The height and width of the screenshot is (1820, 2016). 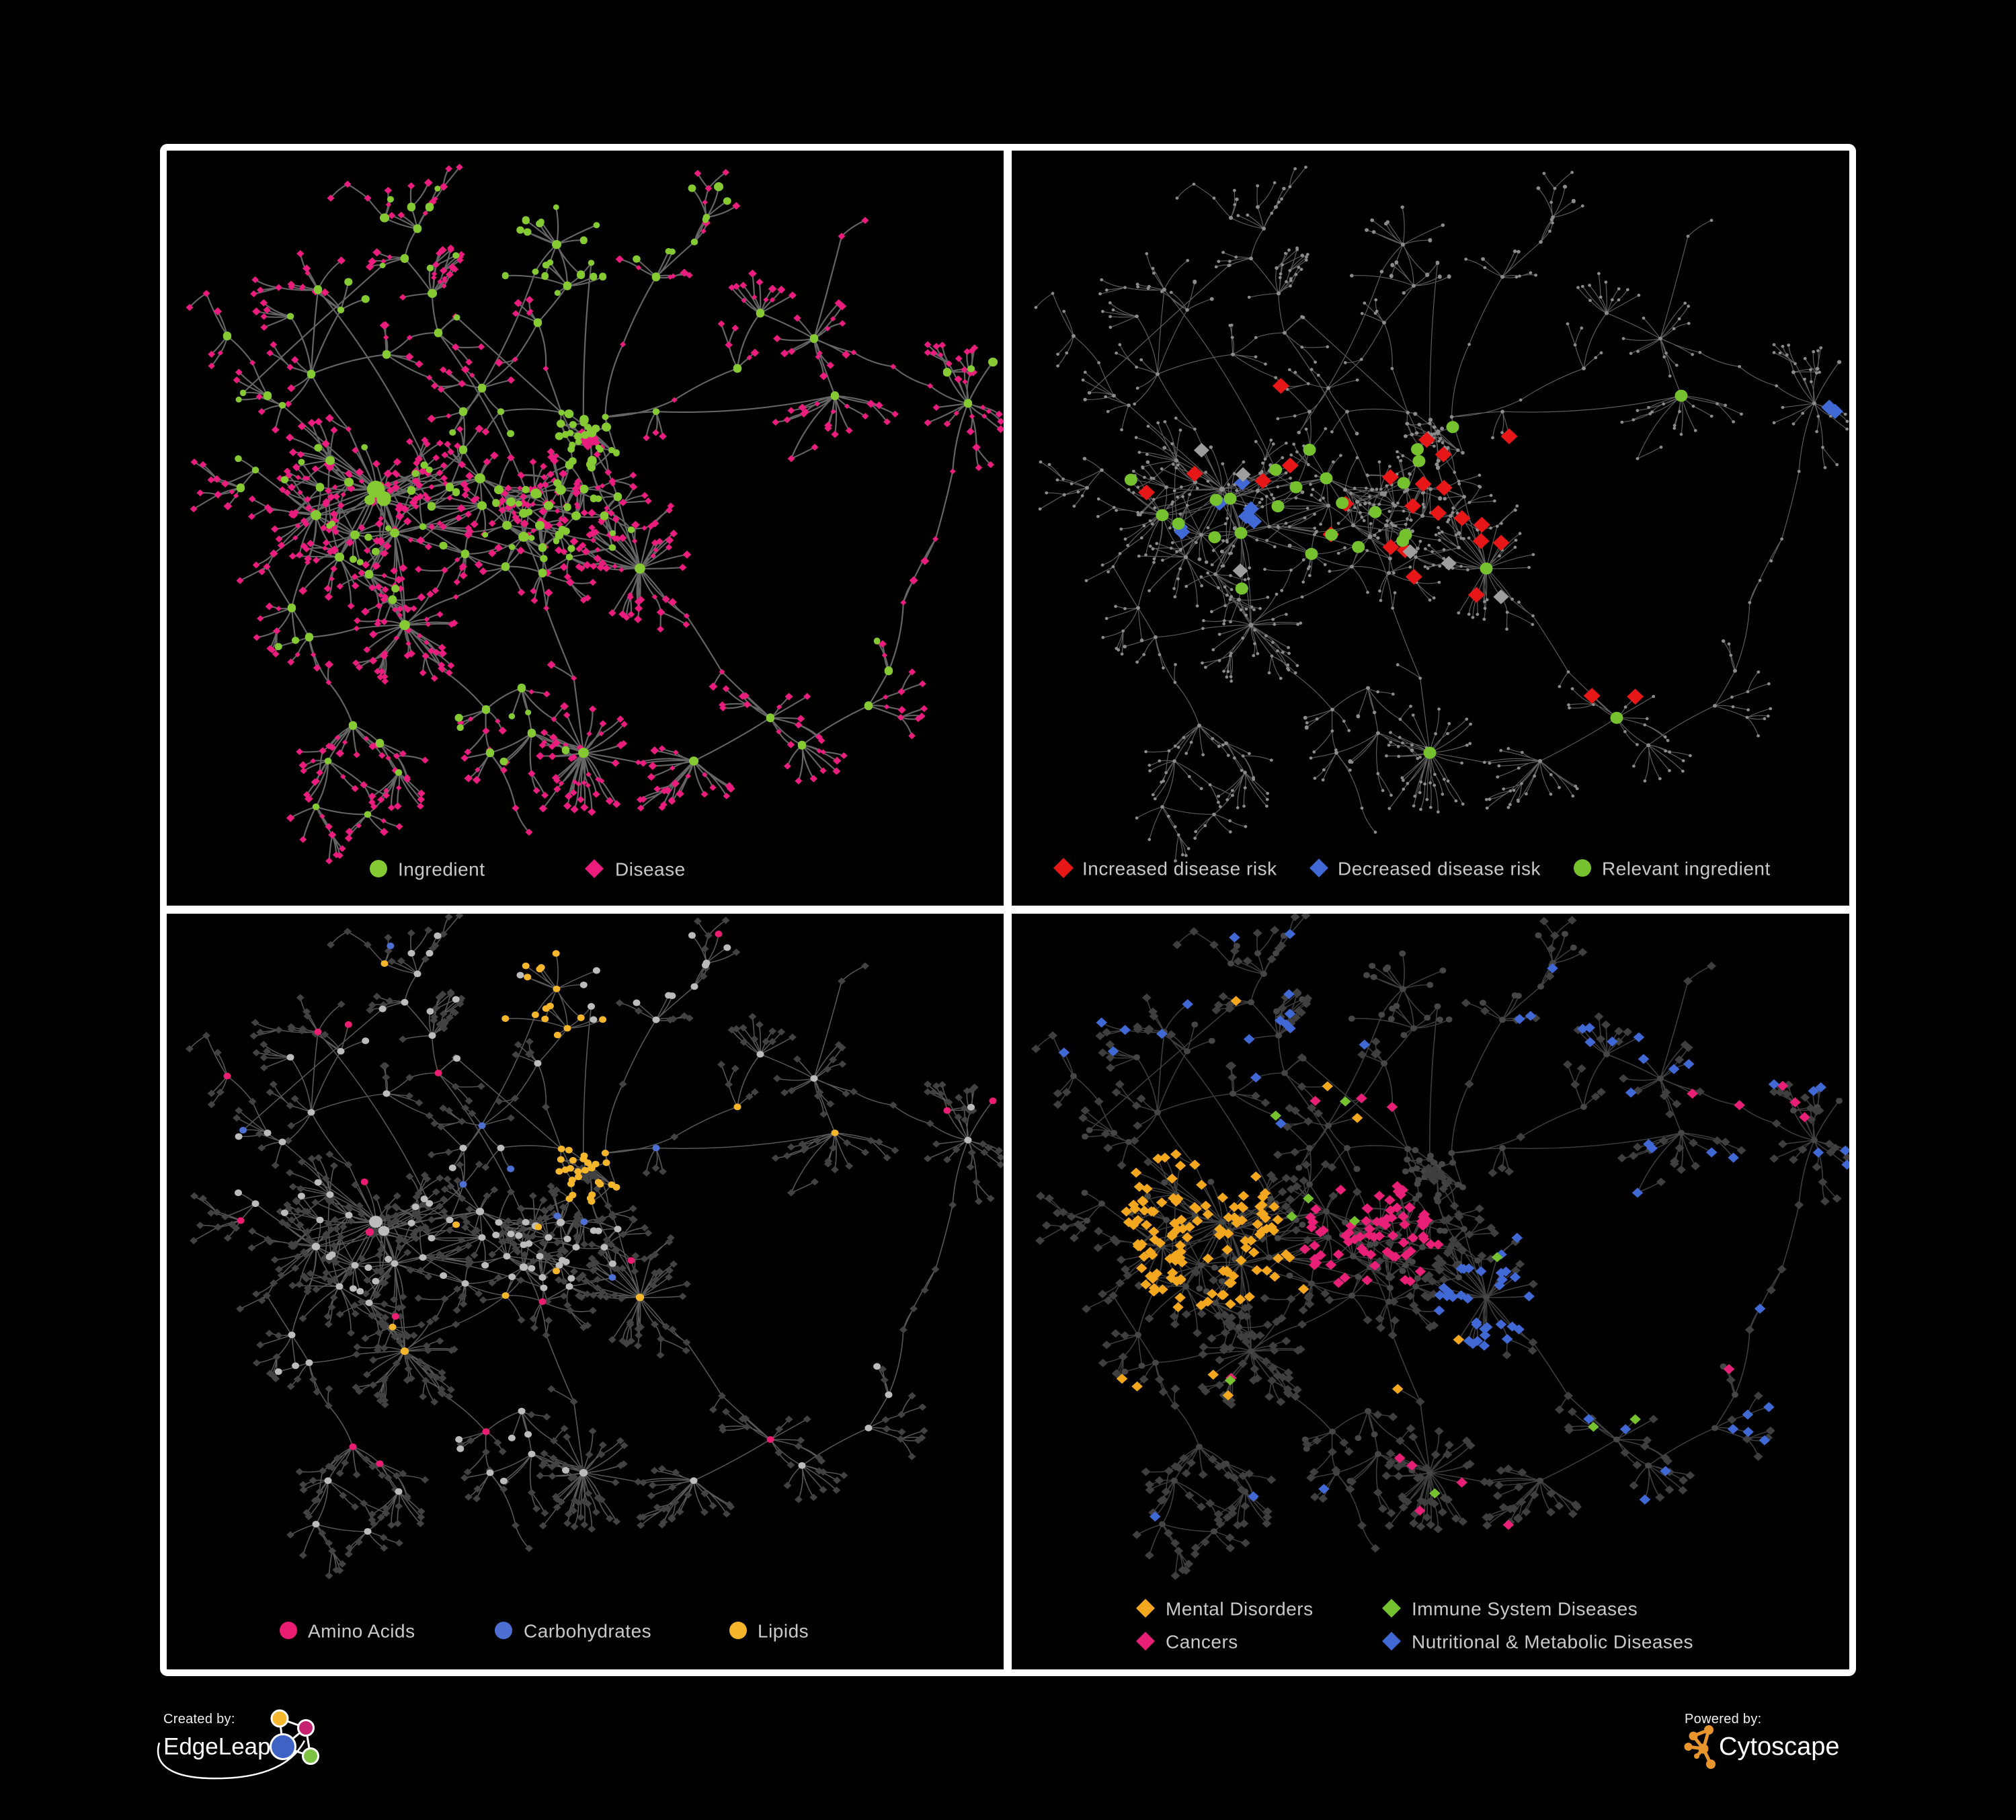 What do you see at coordinates (361, 1631) in the screenshot?
I see `svg-text: Amino Acids` at bounding box center [361, 1631].